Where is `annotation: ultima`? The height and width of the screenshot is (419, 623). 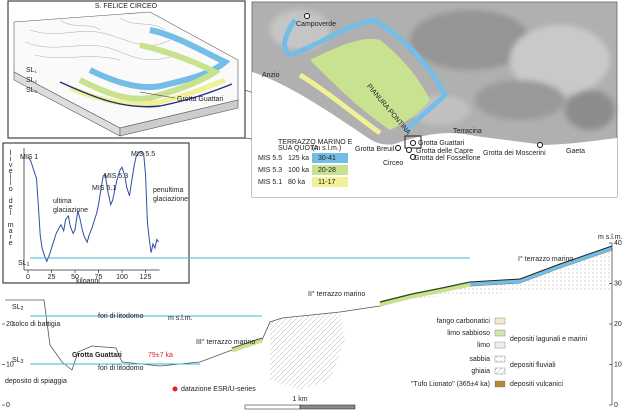 annotation: ultima is located at coordinates (62, 201).